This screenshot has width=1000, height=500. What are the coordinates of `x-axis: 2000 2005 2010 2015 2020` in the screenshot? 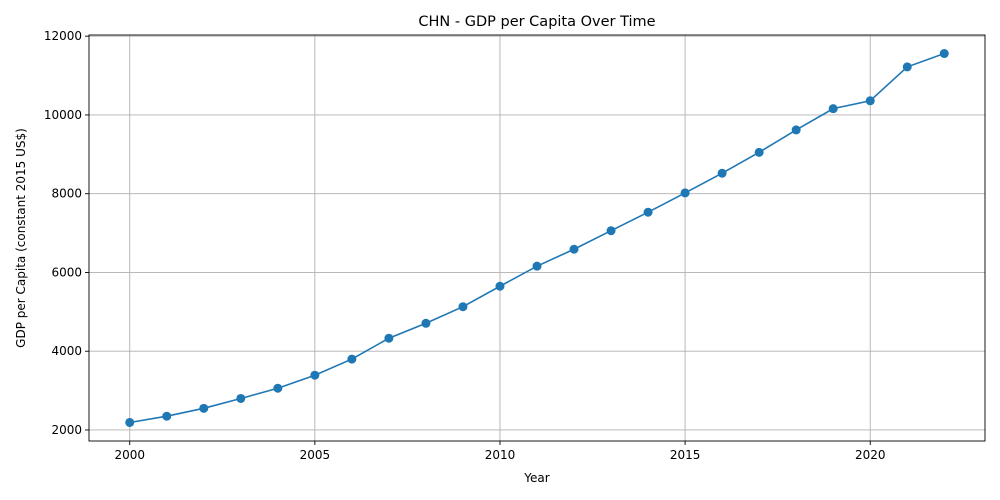 It's located at (499, 451).